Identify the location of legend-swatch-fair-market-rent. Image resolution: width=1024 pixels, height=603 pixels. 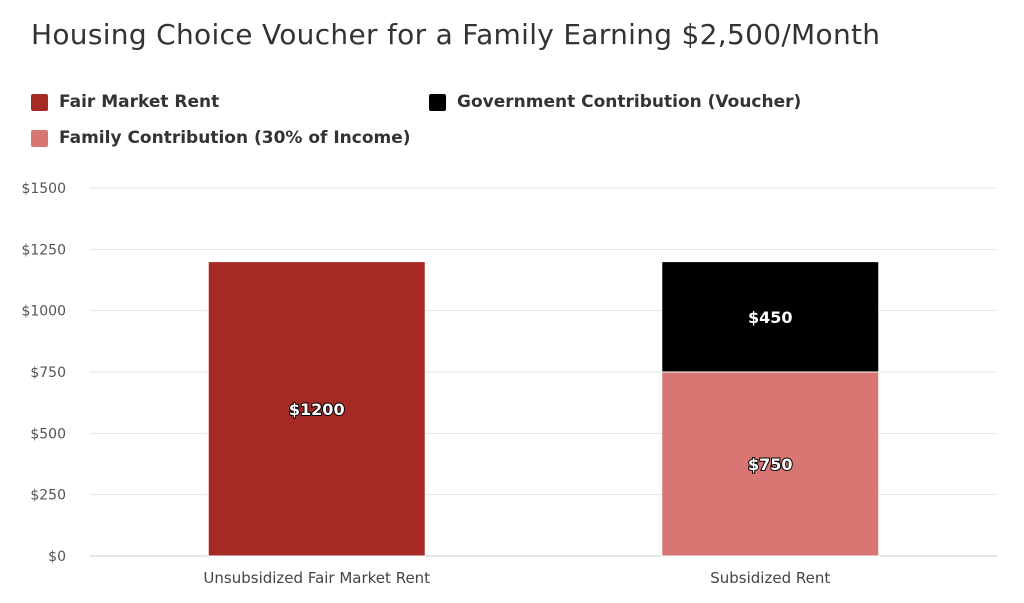
(39, 102).